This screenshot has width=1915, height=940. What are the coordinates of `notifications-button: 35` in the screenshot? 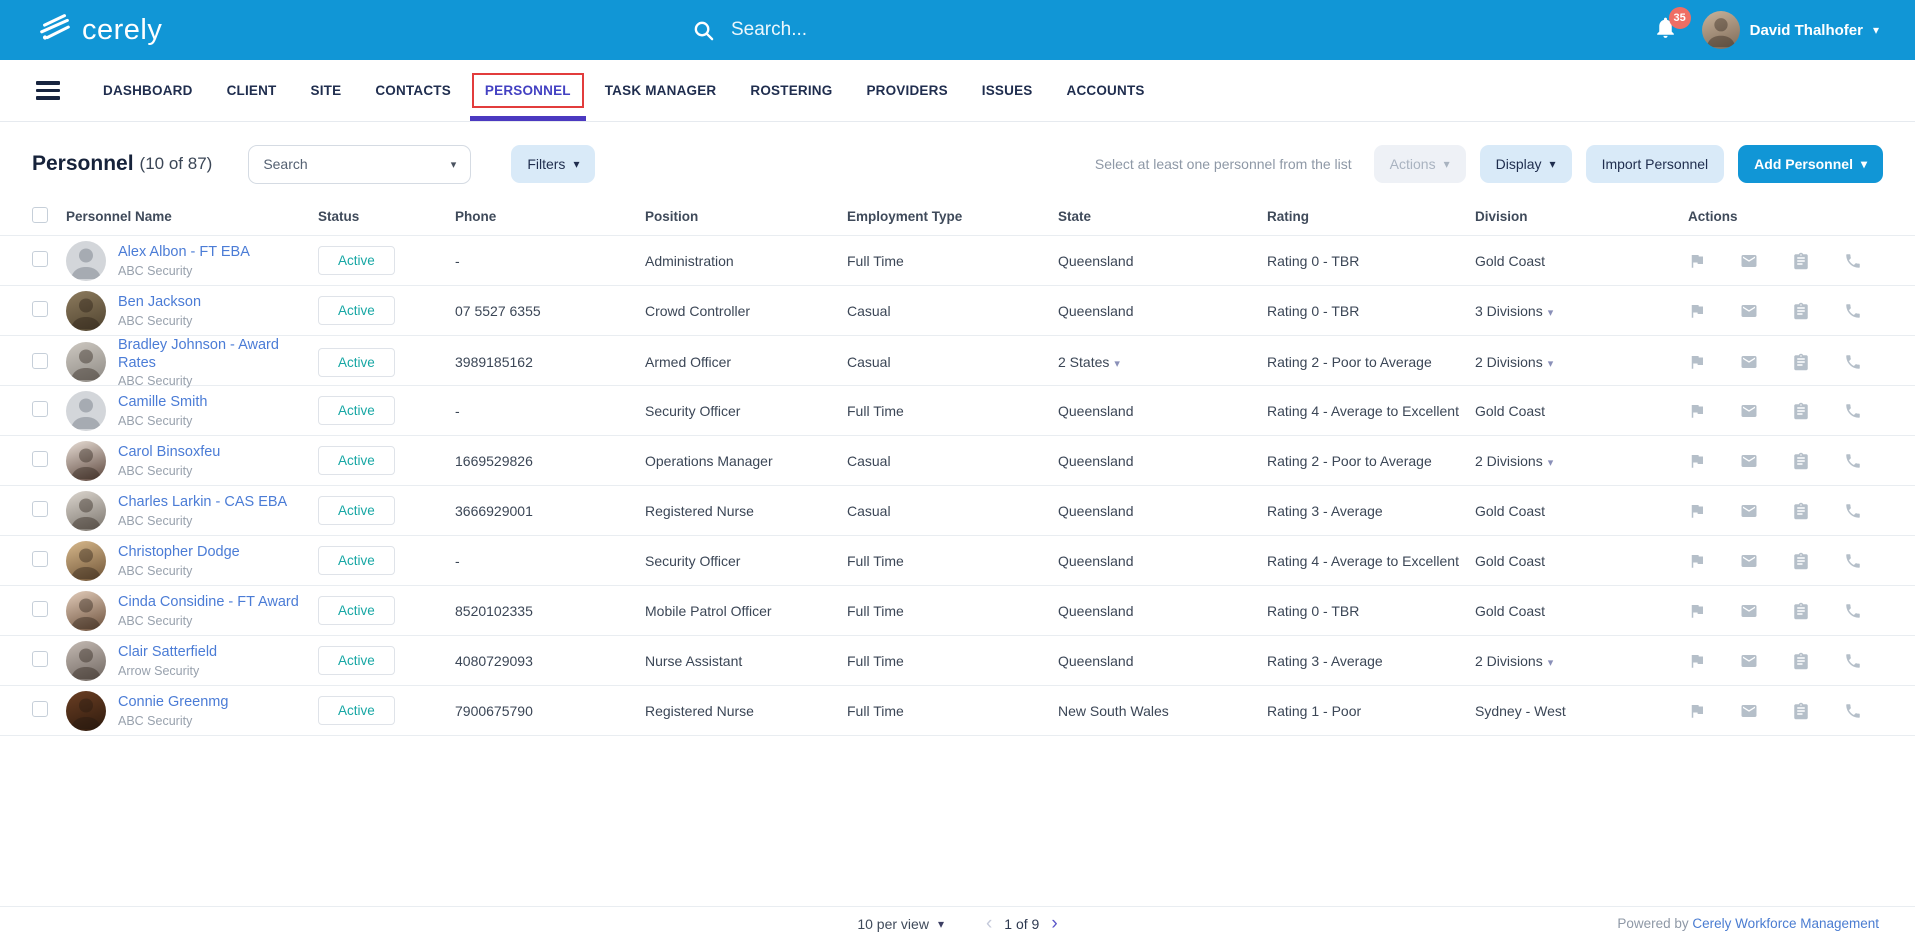 It's located at (1672, 26).